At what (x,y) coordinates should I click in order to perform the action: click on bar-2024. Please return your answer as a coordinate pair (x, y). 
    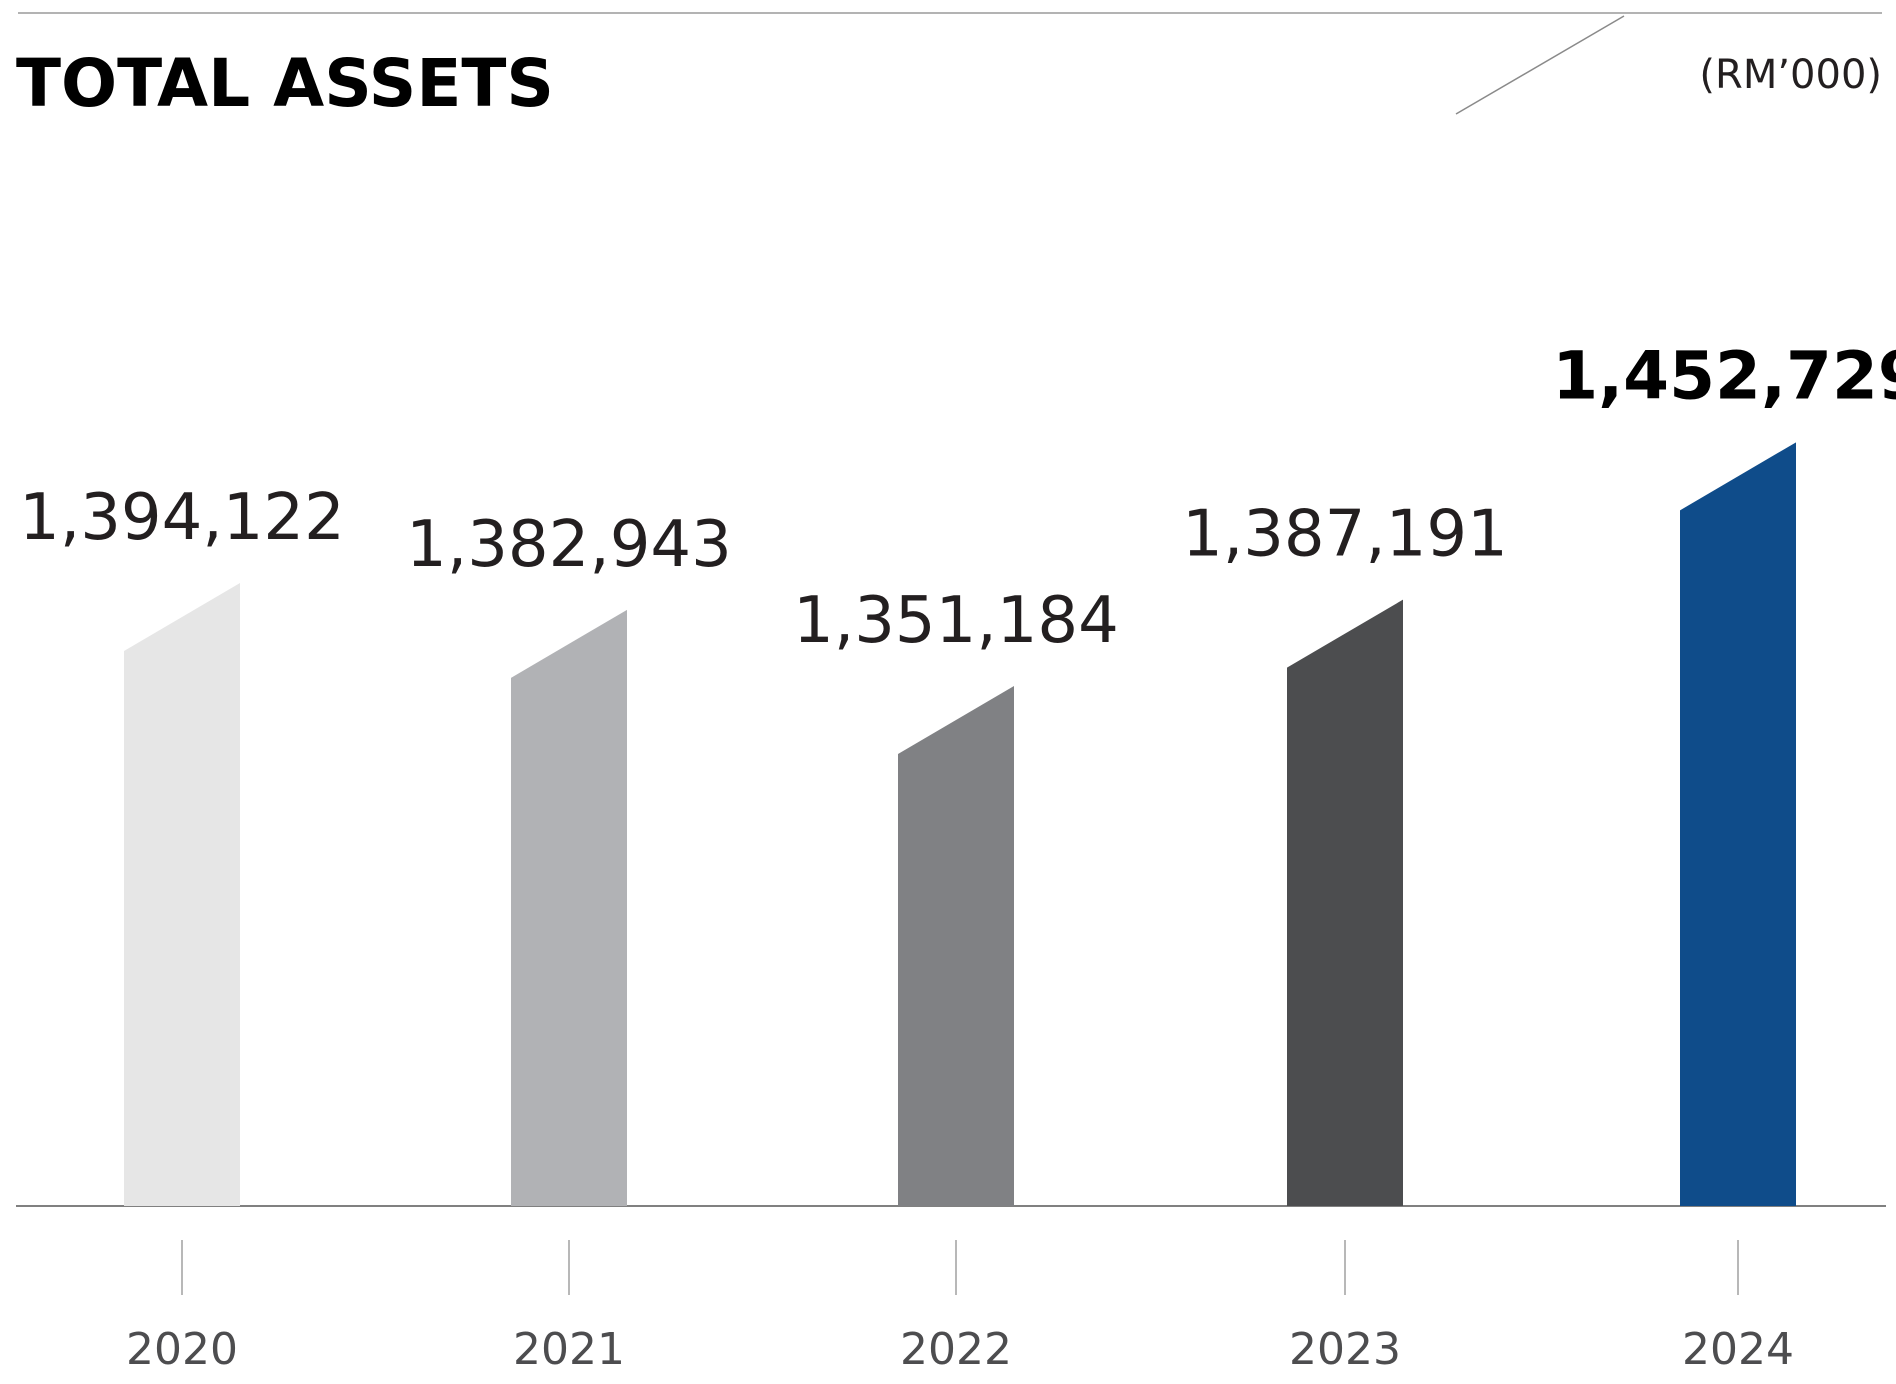
    Looking at the image, I should click on (1738, 824).